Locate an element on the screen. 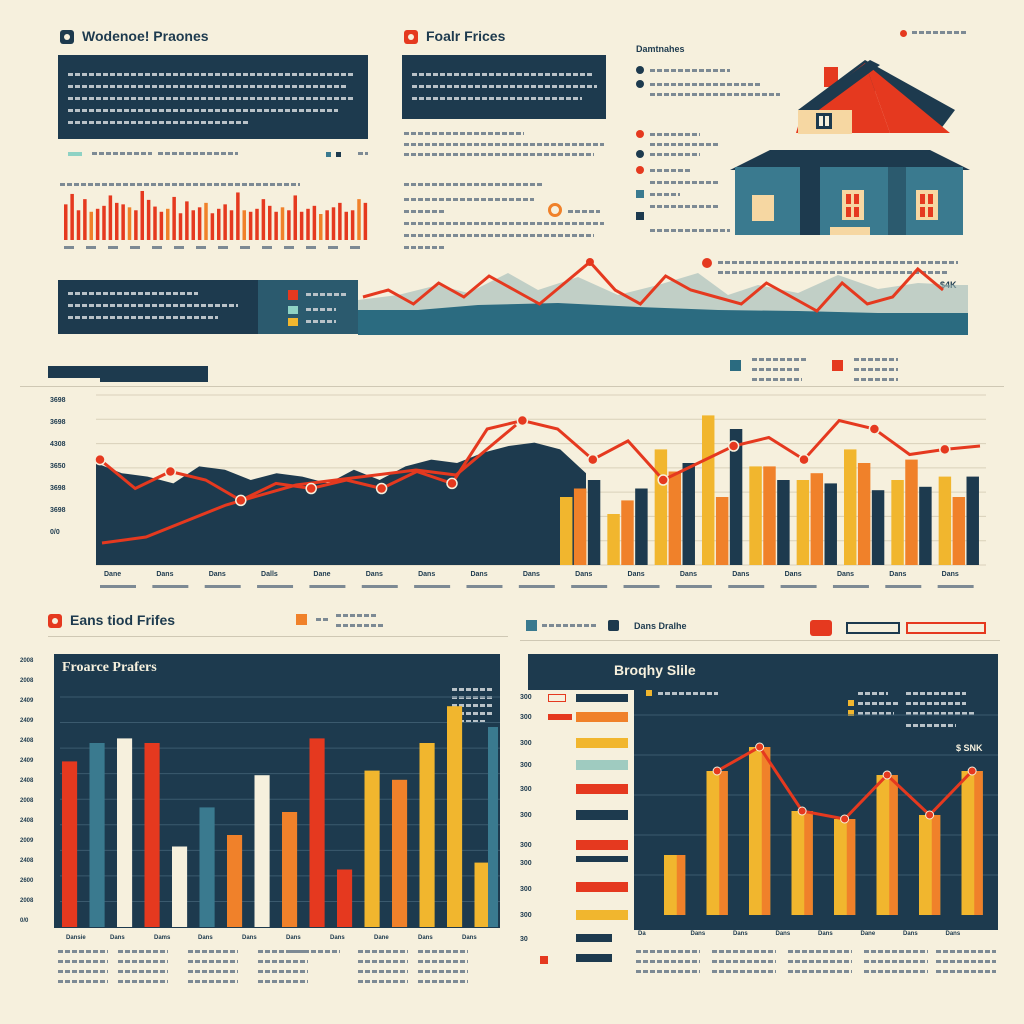 The width and height of the screenshot is (1024, 1024). main-y-tick-label: 3698 is located at coordinates (58, 510).